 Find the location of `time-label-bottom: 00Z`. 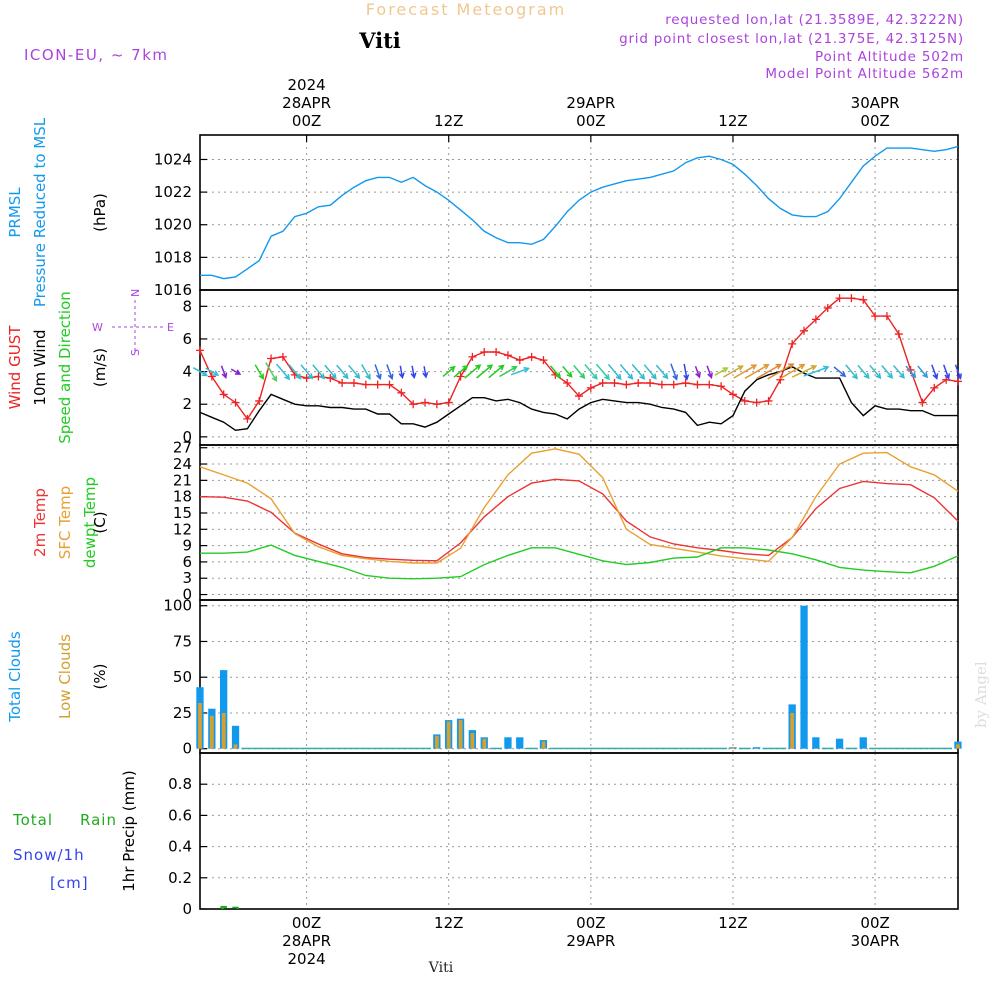

time-label-bottom: 00Z is located at coordinates (306, 923).